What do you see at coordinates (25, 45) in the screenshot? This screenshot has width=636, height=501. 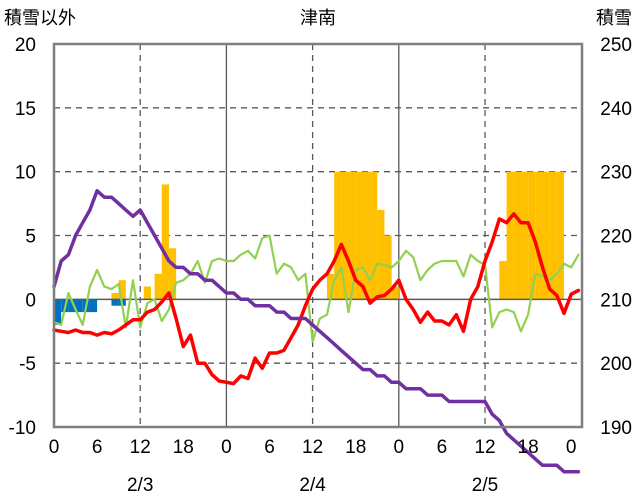 I see `y-tick-label: 20` at bounding box center [25, 45].